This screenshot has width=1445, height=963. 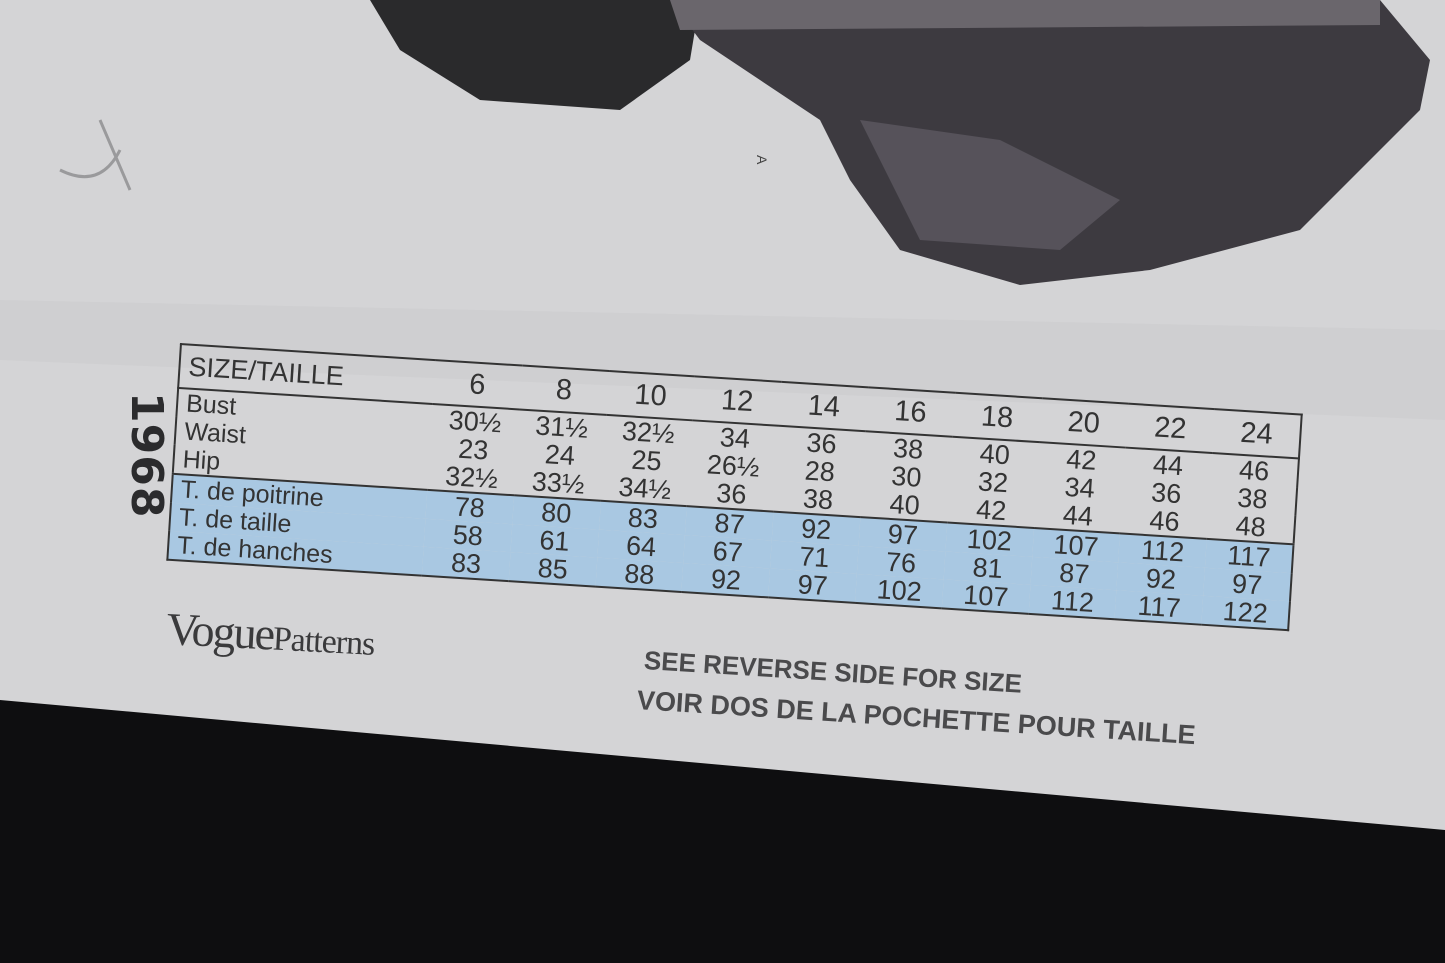 What do you see at coordinates (1245, 613) in the screenshot?
I see `measurement-cell: 122` at bounding box center [1245, 613].